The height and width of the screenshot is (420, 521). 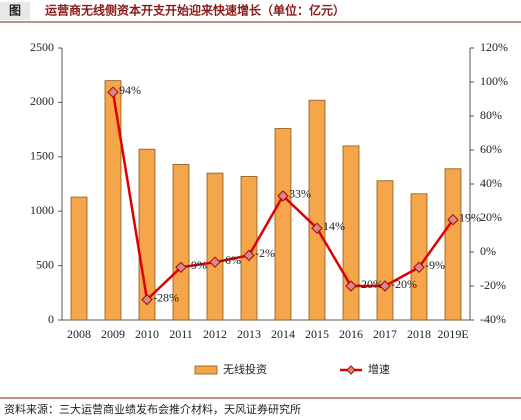 What do you see at coordinates (452, 334) in the screenshot?
I see `x-tick-label: 2019E` at bounding box center [452, 334].